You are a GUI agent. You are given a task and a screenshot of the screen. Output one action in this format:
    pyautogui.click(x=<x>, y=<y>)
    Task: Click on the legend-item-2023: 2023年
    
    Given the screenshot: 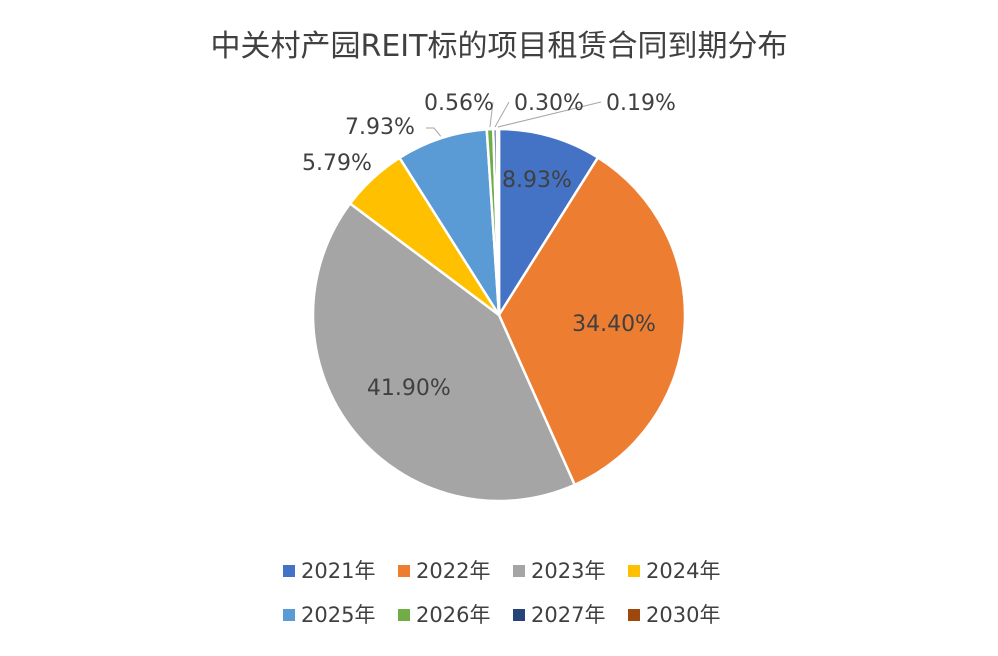 What is the action you would take?
    pyautogui.click(x=559, y=571)
    